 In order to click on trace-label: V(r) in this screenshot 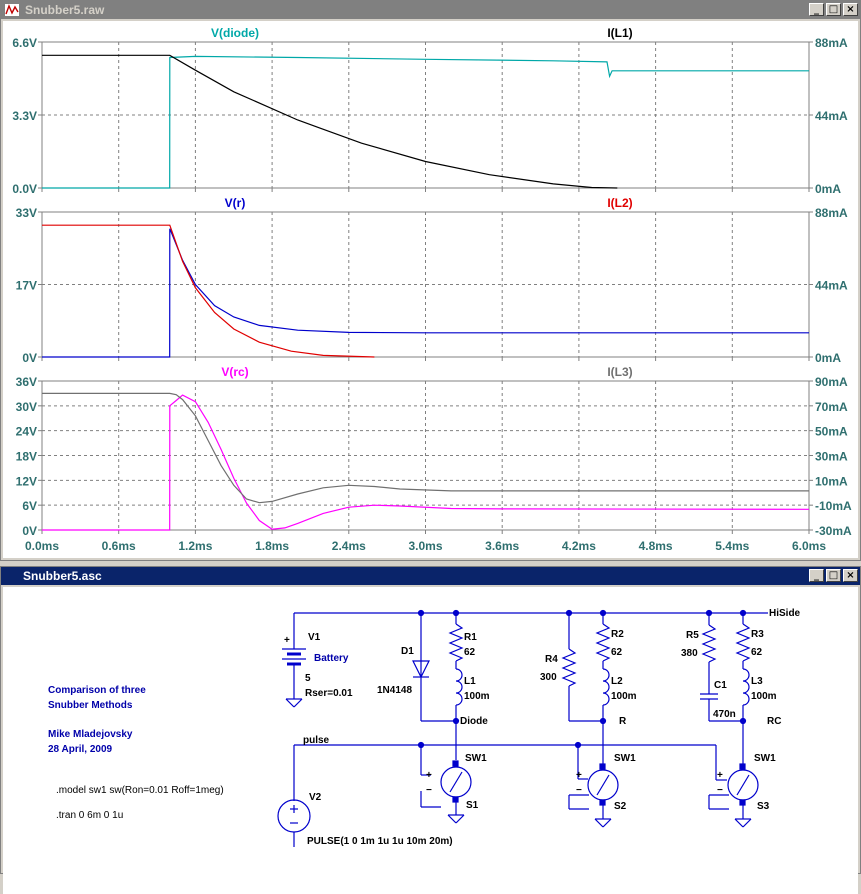, I will do `click(235, 203)`.